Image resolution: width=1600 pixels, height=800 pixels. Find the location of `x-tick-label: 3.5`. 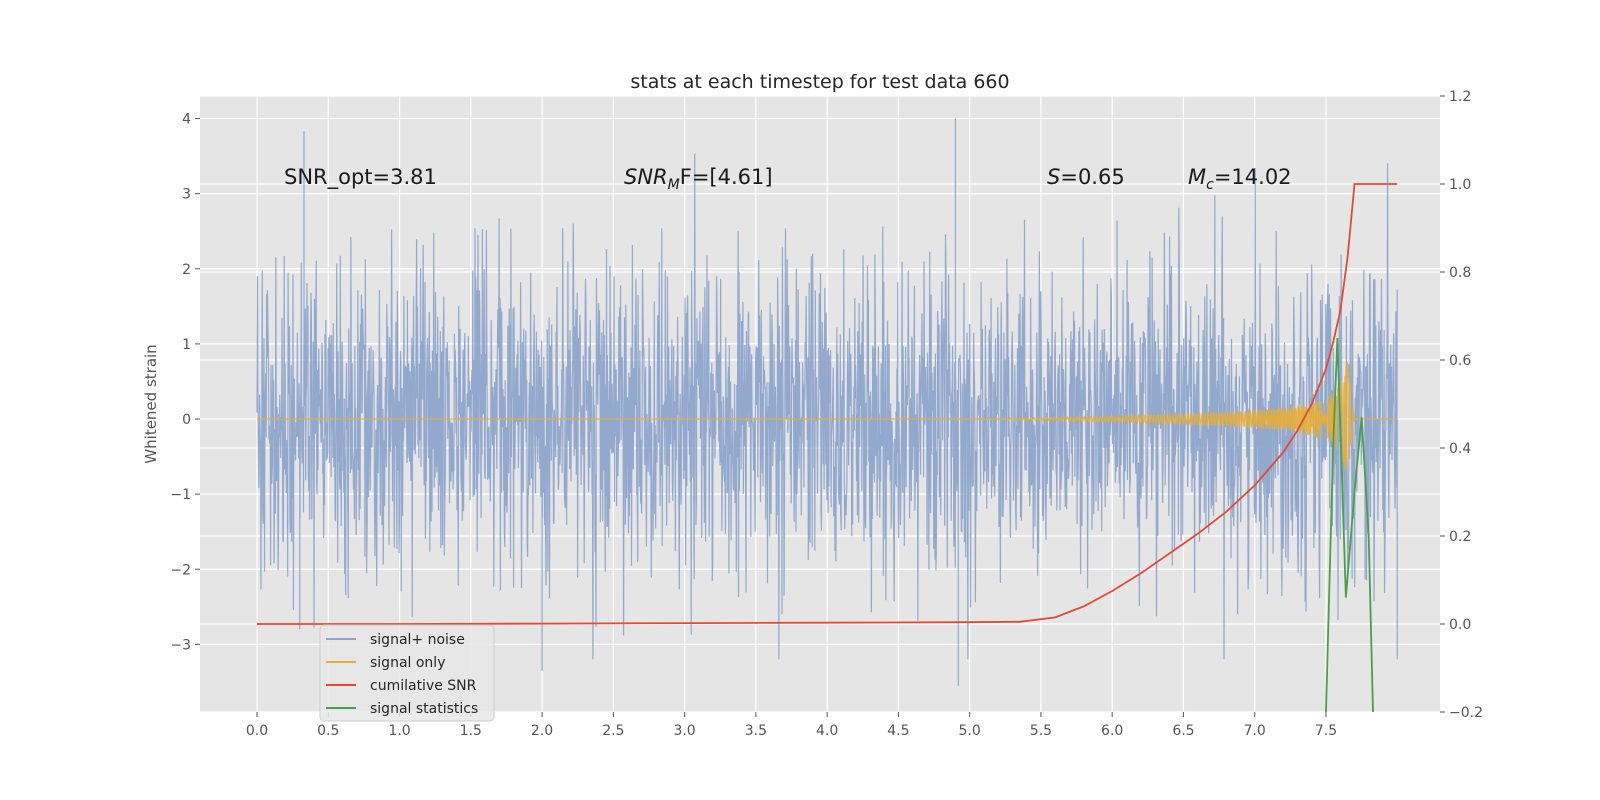

x-tick-label: 3.5 is located at coordinates (756, 731).